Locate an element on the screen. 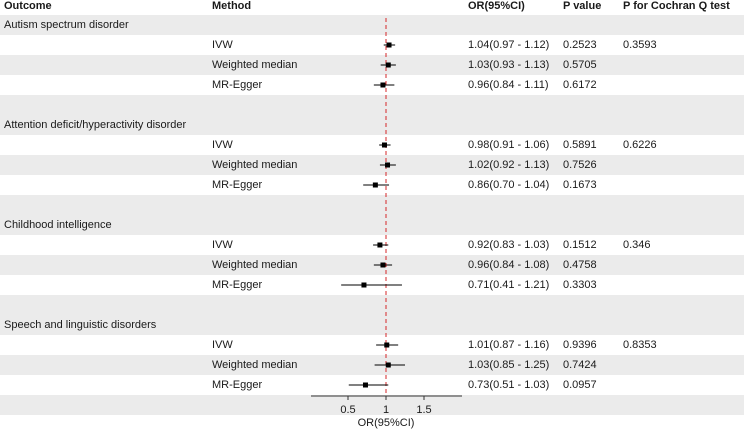 This screenshot has width=744, height=431. cochran-q-p-value: 0.6226 is located at coordinates (640, 145).